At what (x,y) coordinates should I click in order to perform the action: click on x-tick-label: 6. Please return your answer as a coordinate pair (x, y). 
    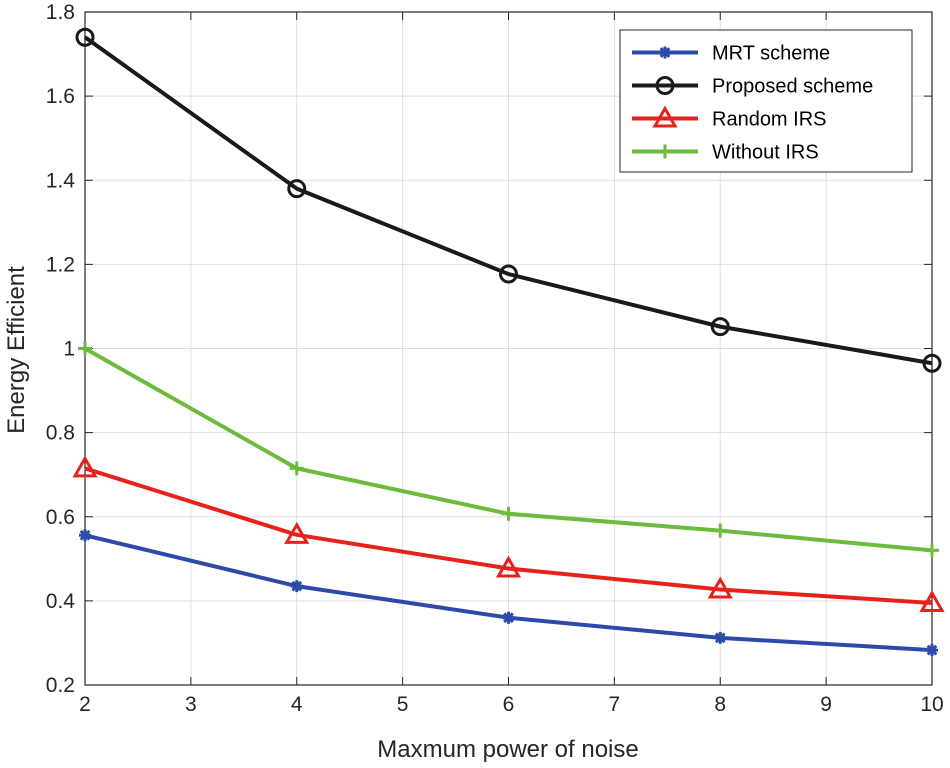
    Looking at the image, I should click on (509, 704).